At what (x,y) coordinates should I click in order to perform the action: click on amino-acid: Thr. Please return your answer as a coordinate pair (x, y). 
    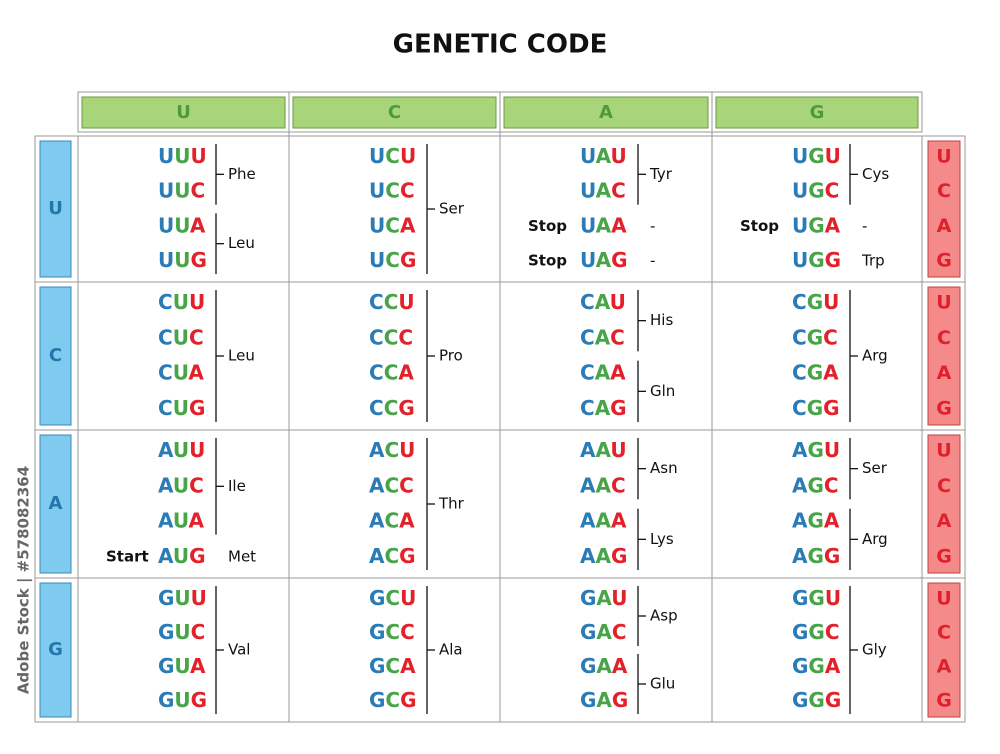
    Looking at the image, I should click on (451, 504).